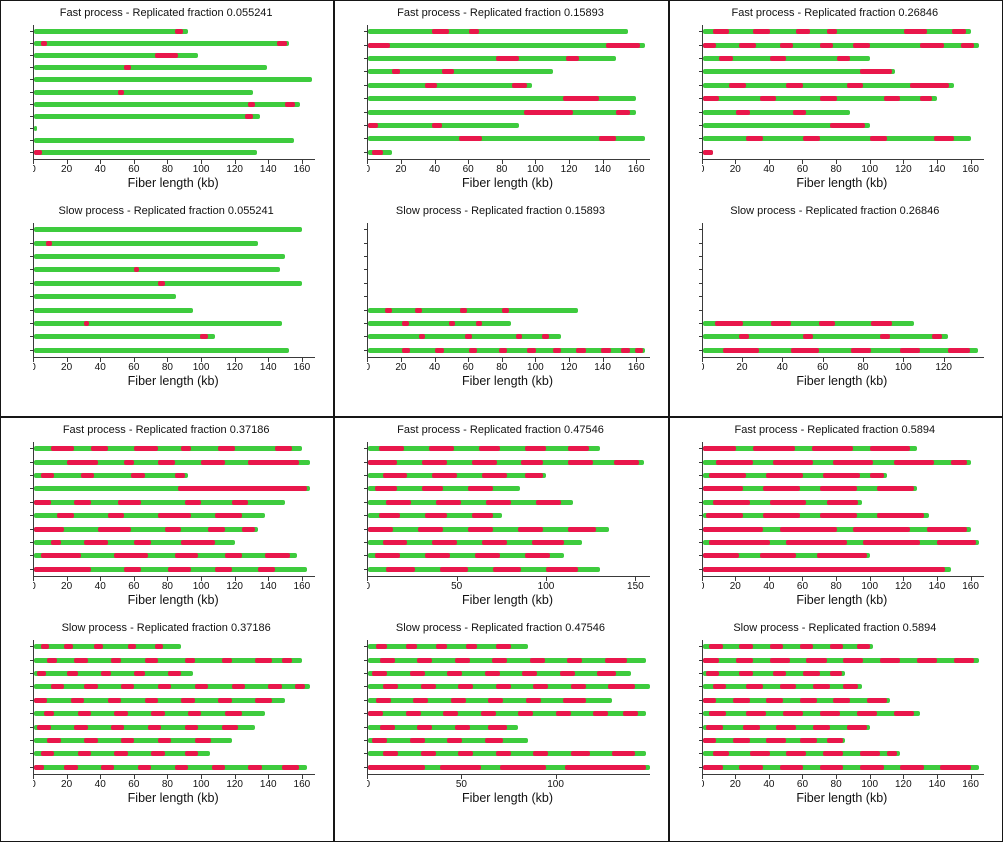 This screenshot has width=1003, height=842. What do you see at coordinates (735, 784) in the screenshot?
I see `x-tick-label: 20` at bounding box center [735, 784].